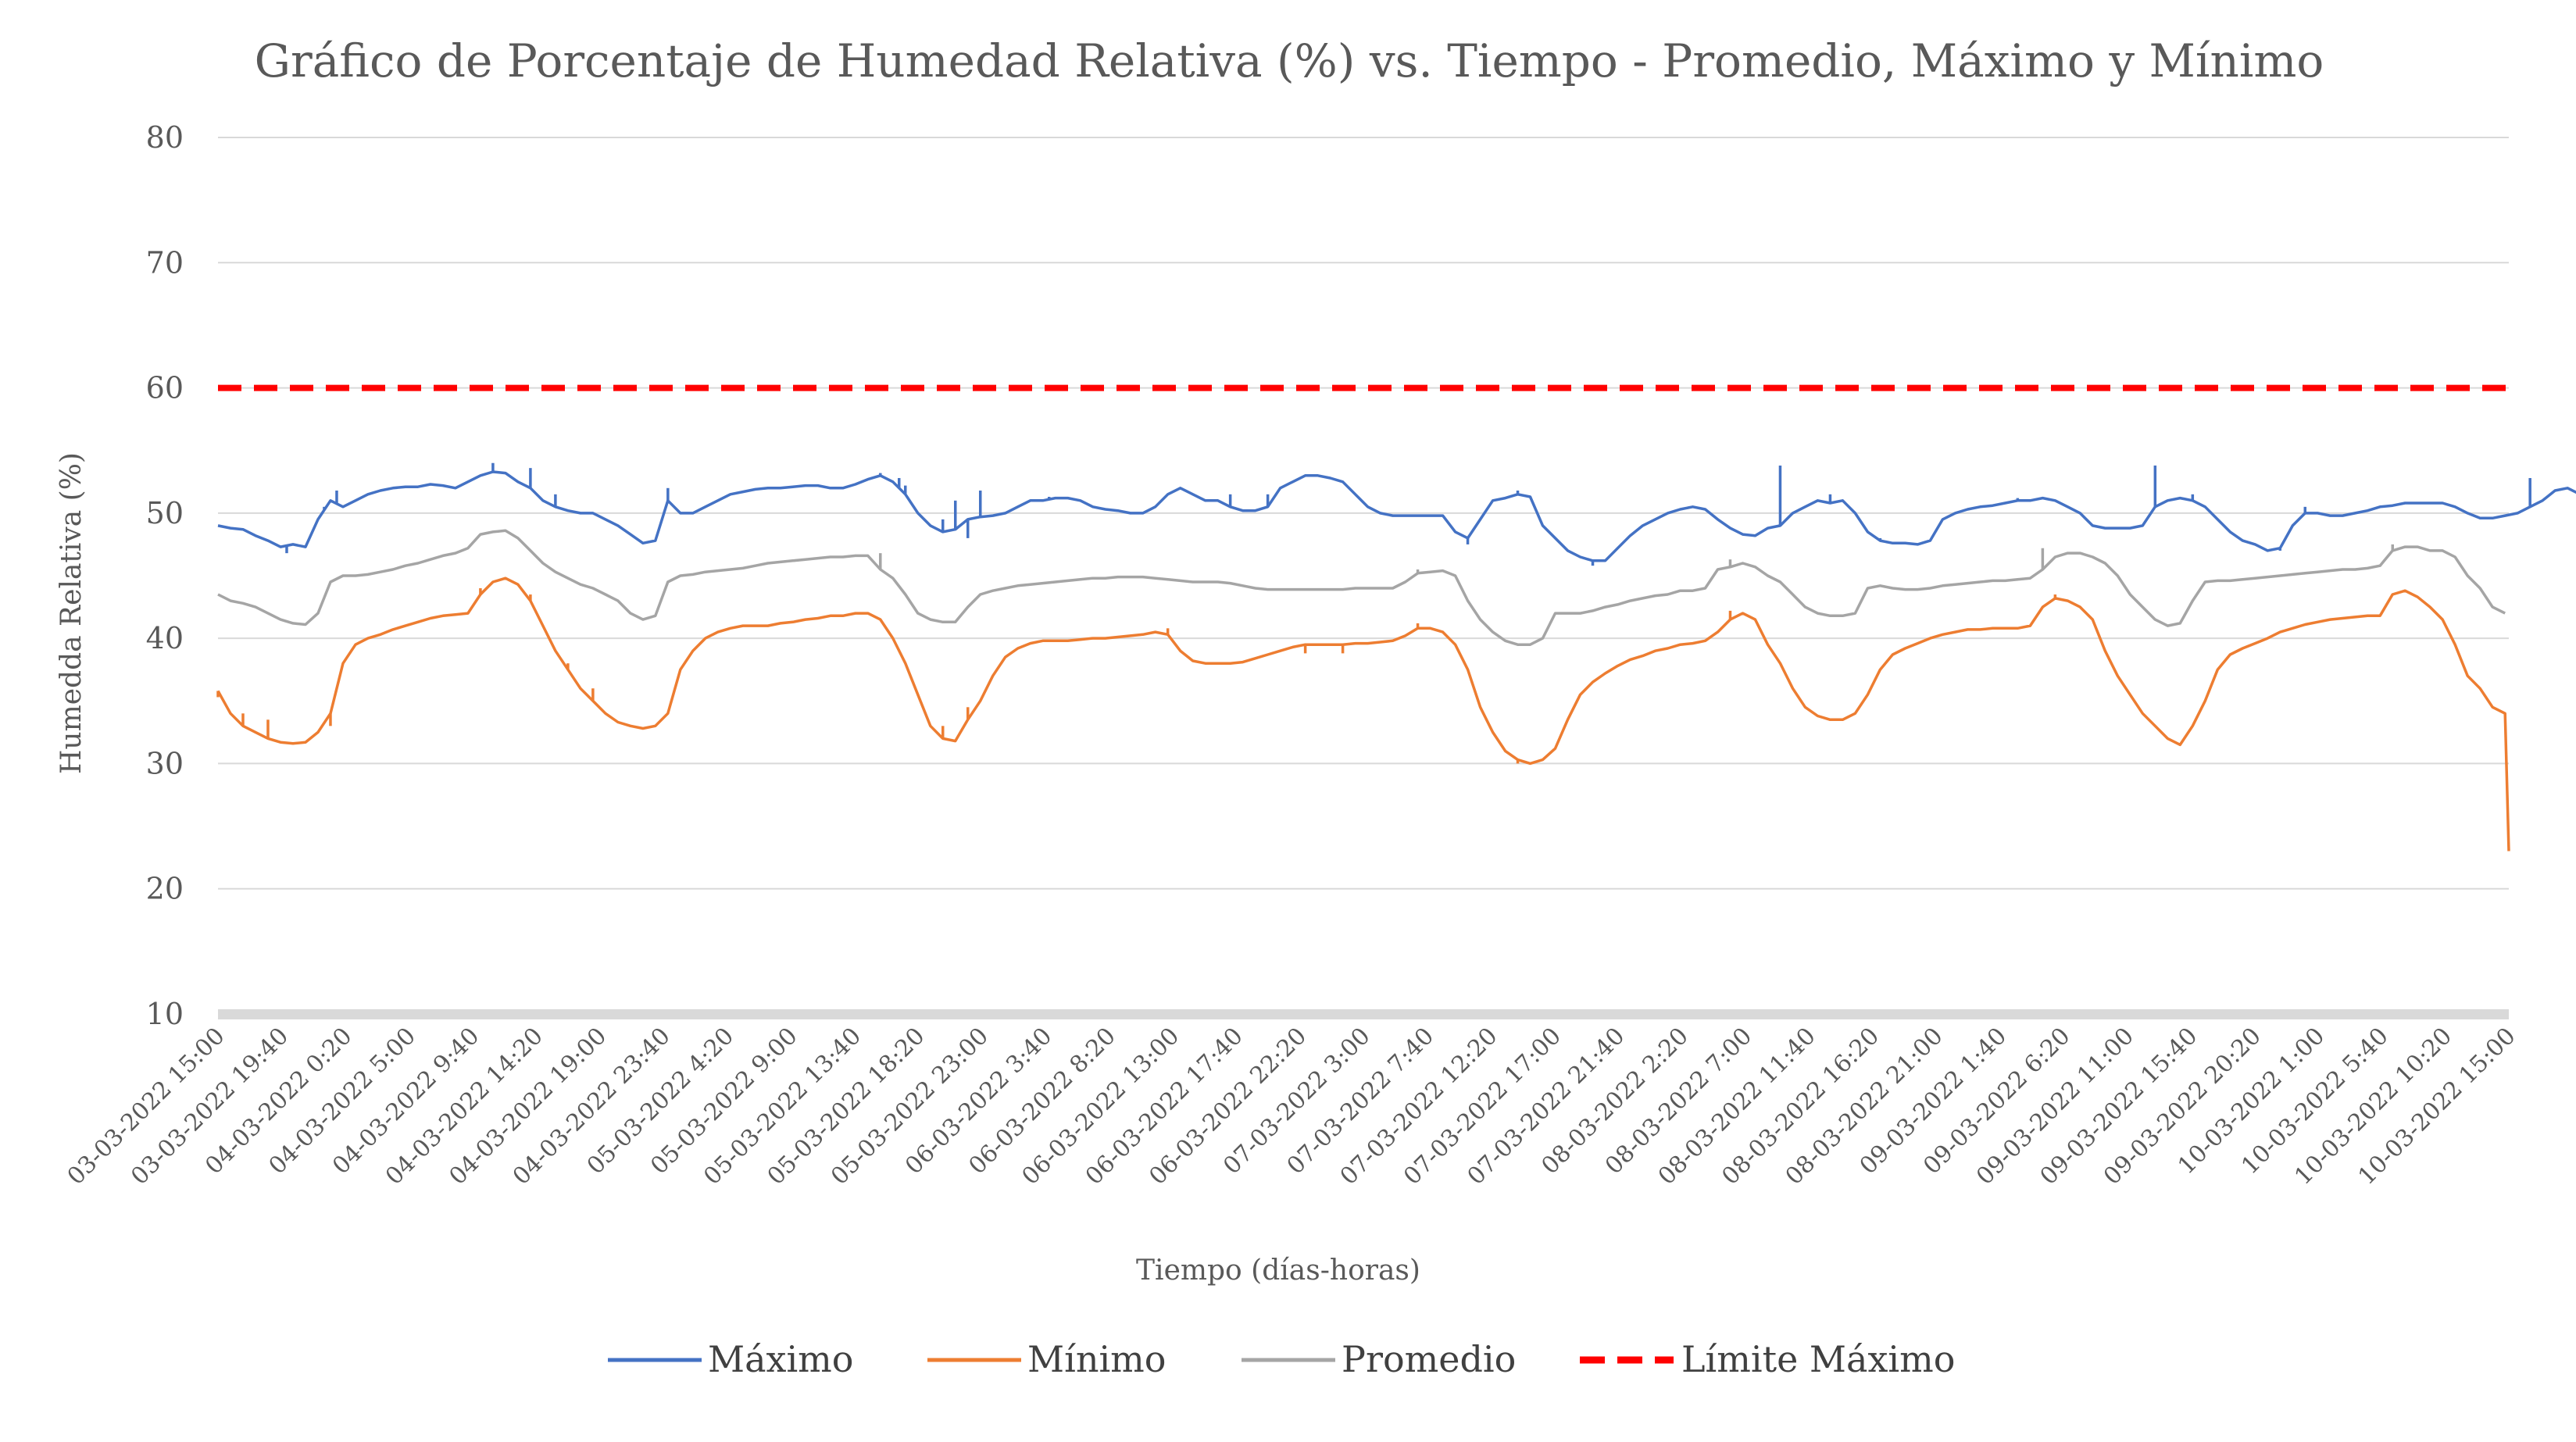  I want to click on y-tick-label: 10, so click(165, 1014).